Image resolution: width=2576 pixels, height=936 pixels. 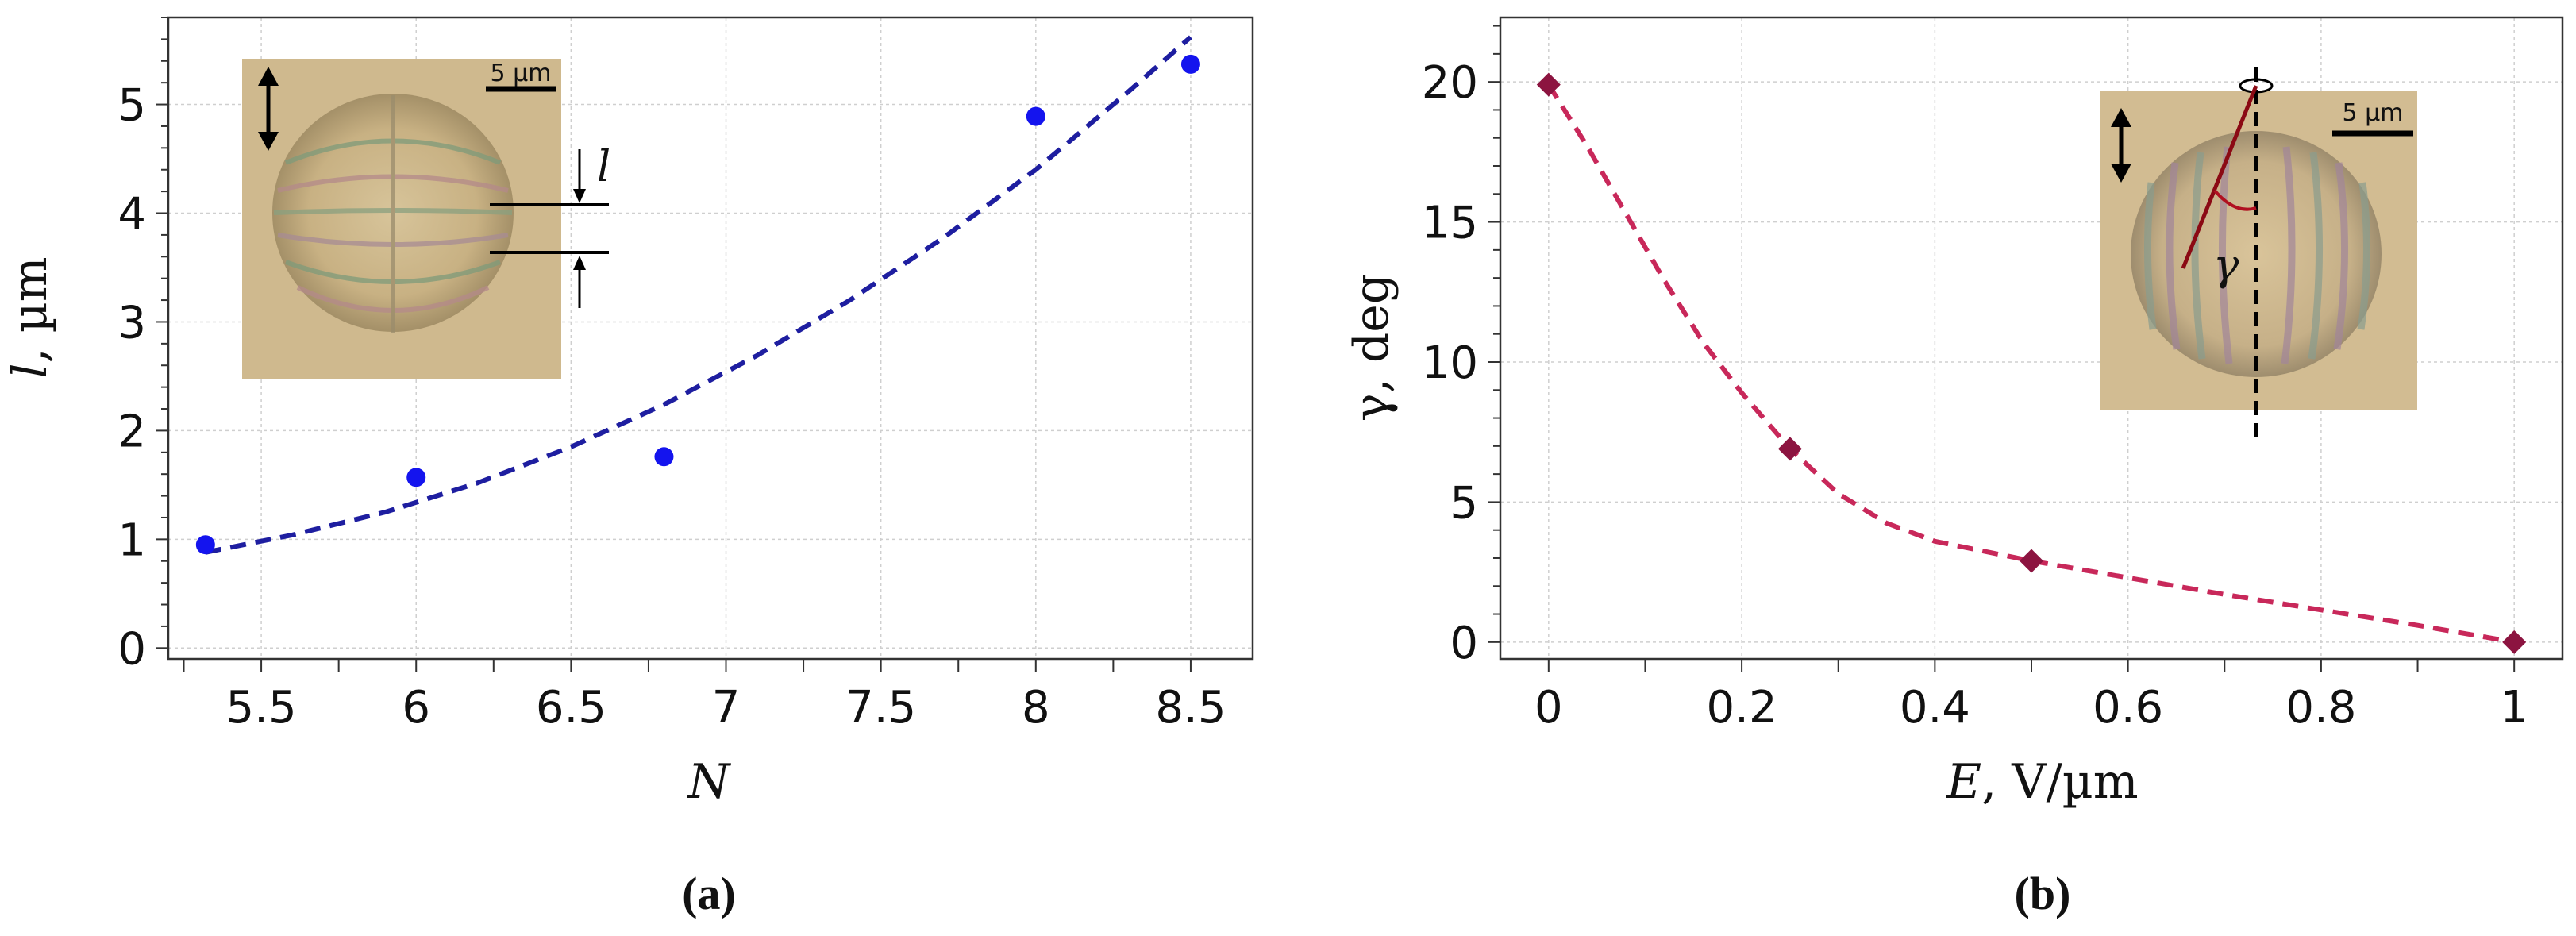 What do you see at coordinates (1450, 223) in the screenshot?
I see `y-tick-label: 15` at bounding box center [1450, 223].